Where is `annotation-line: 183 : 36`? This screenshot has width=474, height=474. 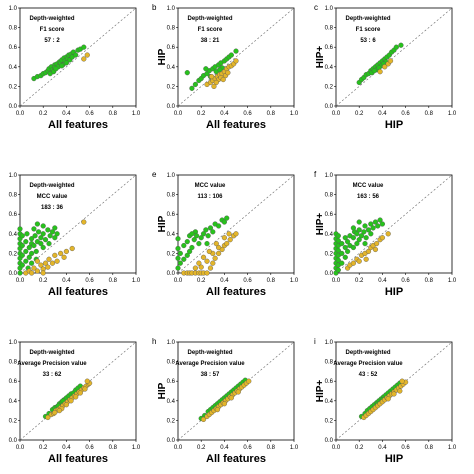
annotation-line: 183 : 36 is located at coordinates (52, 208).